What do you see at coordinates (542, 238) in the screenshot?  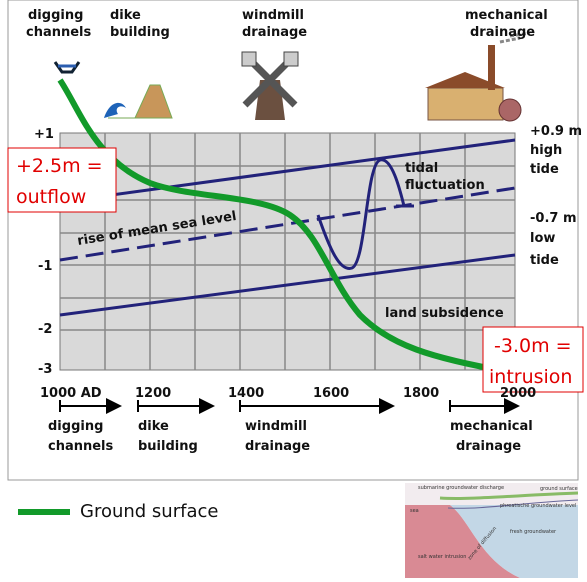 I see `right-label: low` at bounding box center [542, 238].